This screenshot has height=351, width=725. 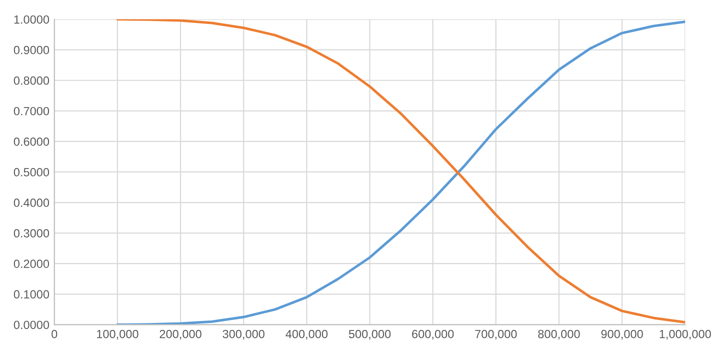 What do you see at coordinates (559, 335) in the screenshot?
I see `x-tick-label: 800,000` at bounding box center [559, 335].